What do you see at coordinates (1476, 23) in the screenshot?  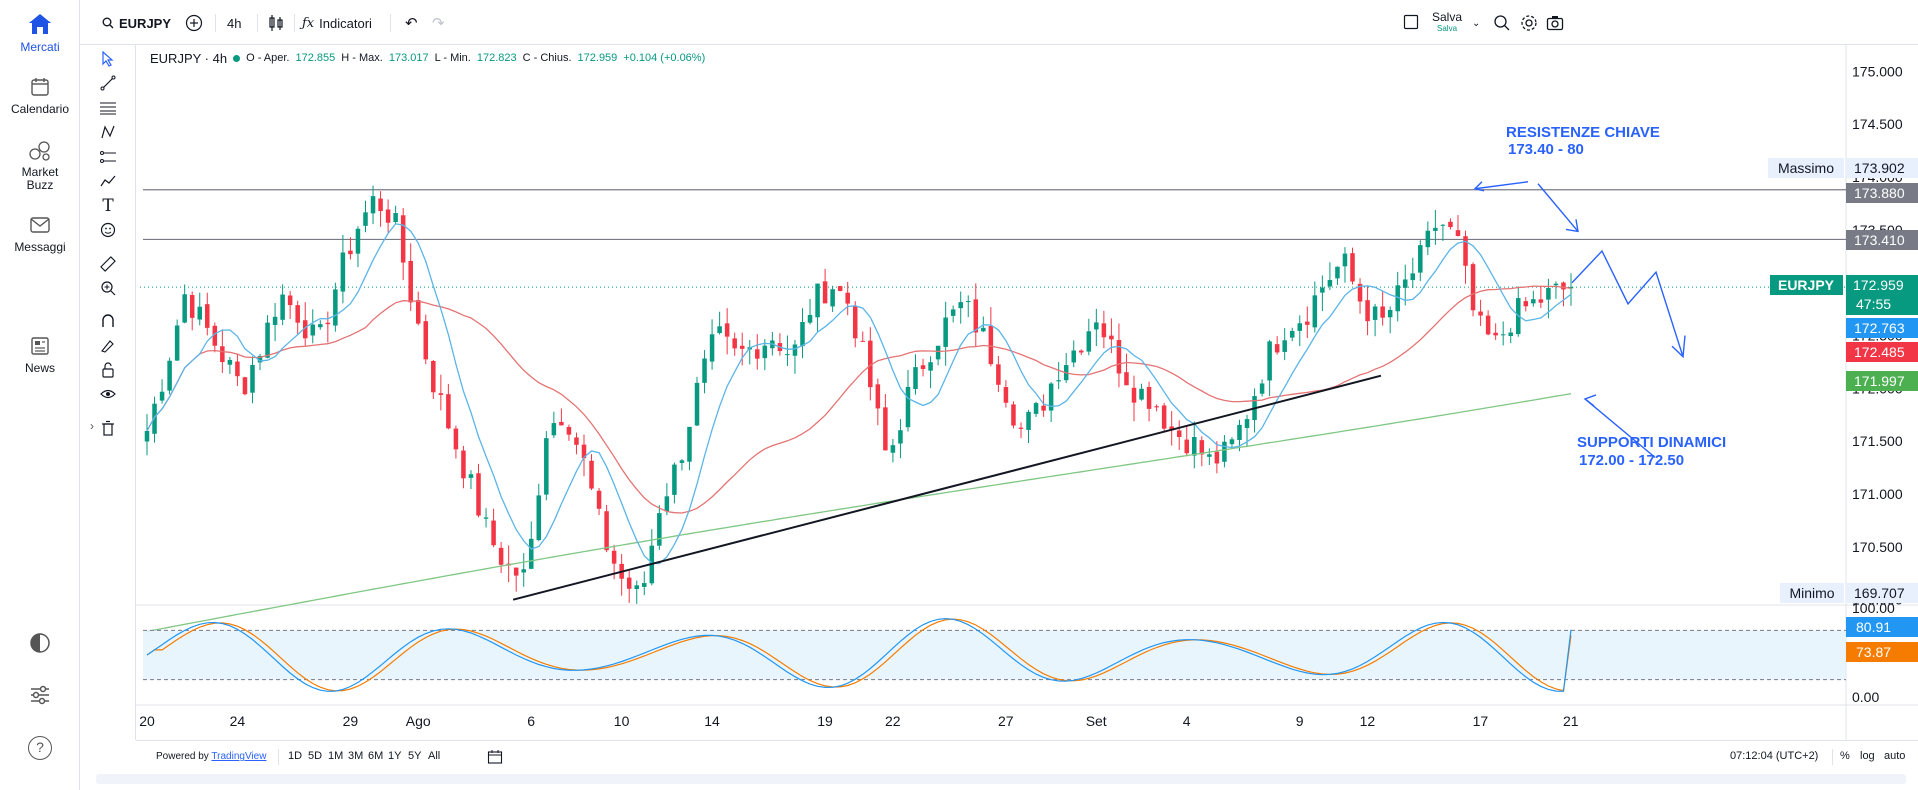 I see `save-dropdown-icon: ⌄` at bounding box center [1476, 23].